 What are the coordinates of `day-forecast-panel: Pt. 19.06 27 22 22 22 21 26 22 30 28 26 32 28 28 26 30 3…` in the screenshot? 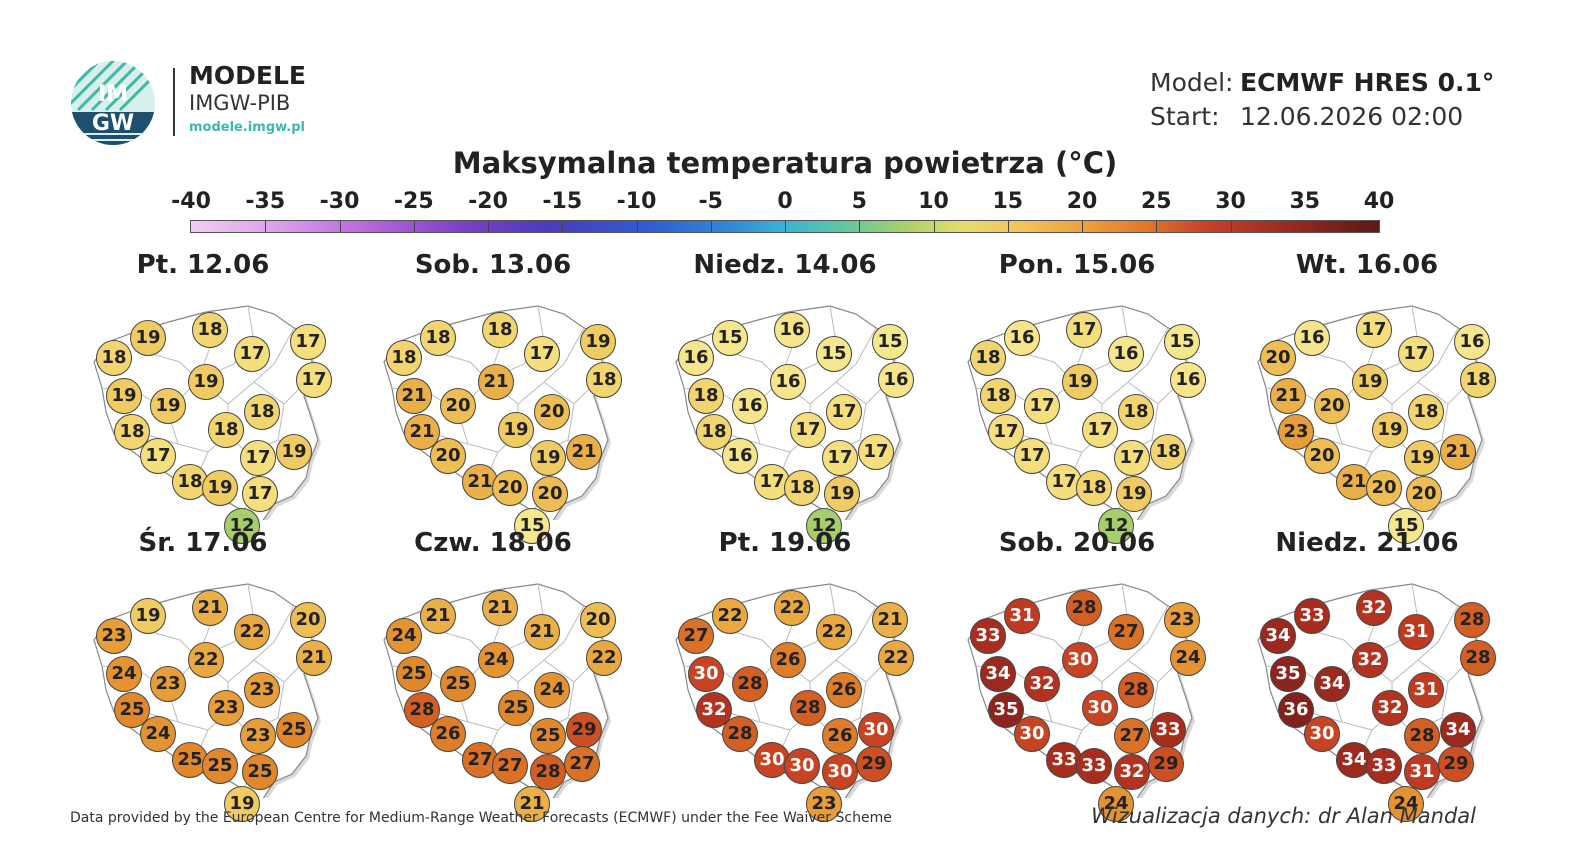 It's located at (787, 675).